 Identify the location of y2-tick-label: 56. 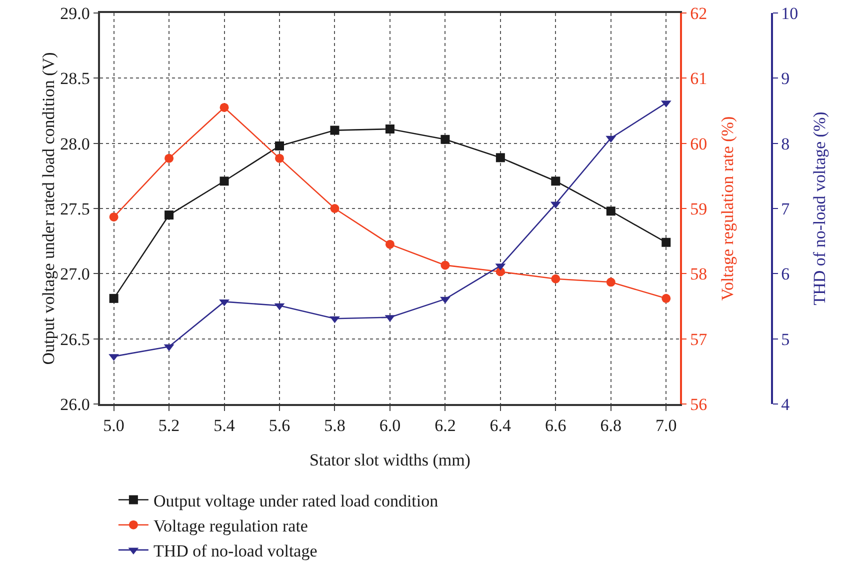
(699, 404).